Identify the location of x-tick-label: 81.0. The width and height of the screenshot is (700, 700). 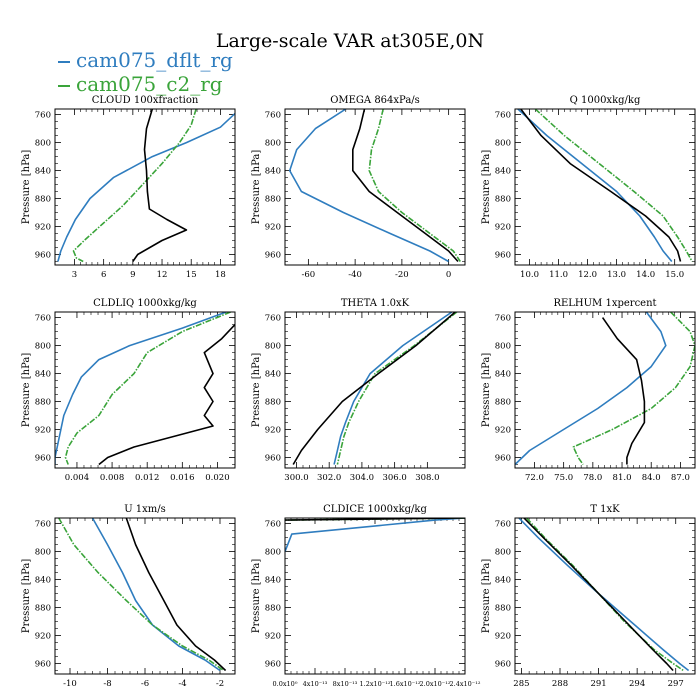
(622, 478).